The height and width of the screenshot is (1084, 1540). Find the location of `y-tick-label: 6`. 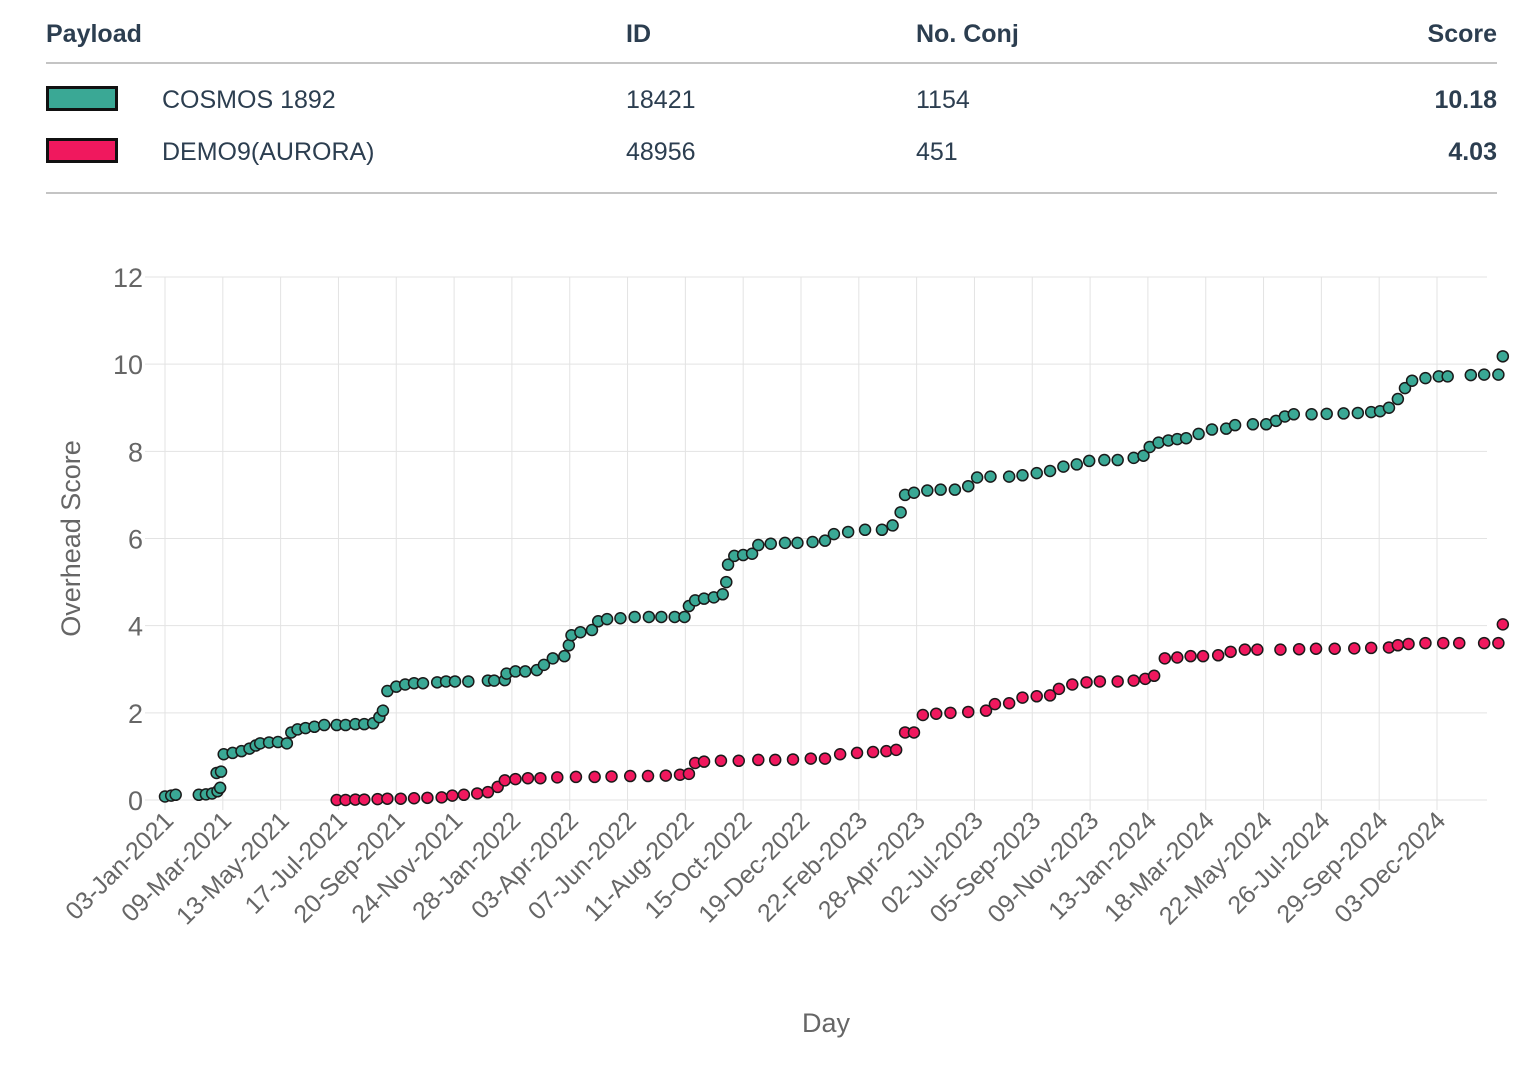

y-tick-label: 6 is located at coordinates (135, 540).